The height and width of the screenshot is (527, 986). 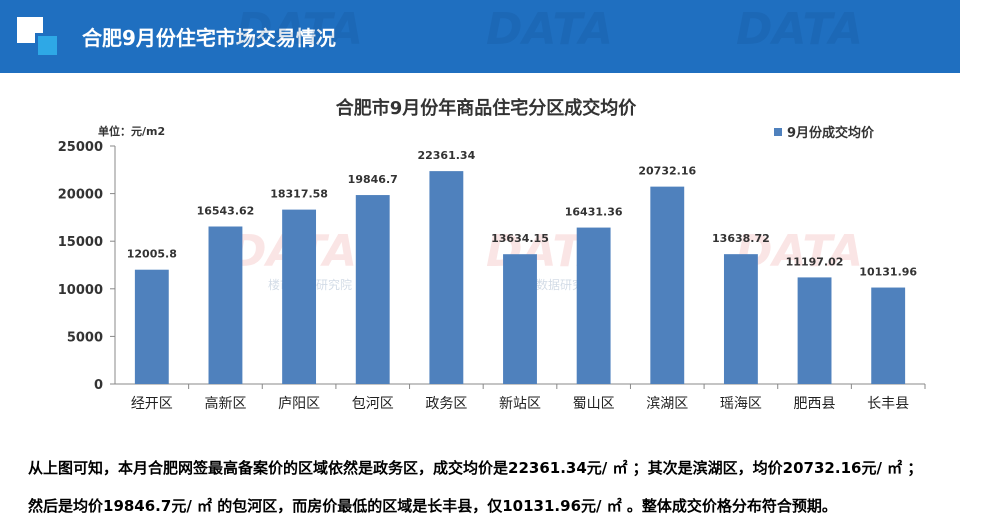 I want to click on chart-title: 合肥市9月份年商品住宅分区成交均价, so click(x=487, y=108).